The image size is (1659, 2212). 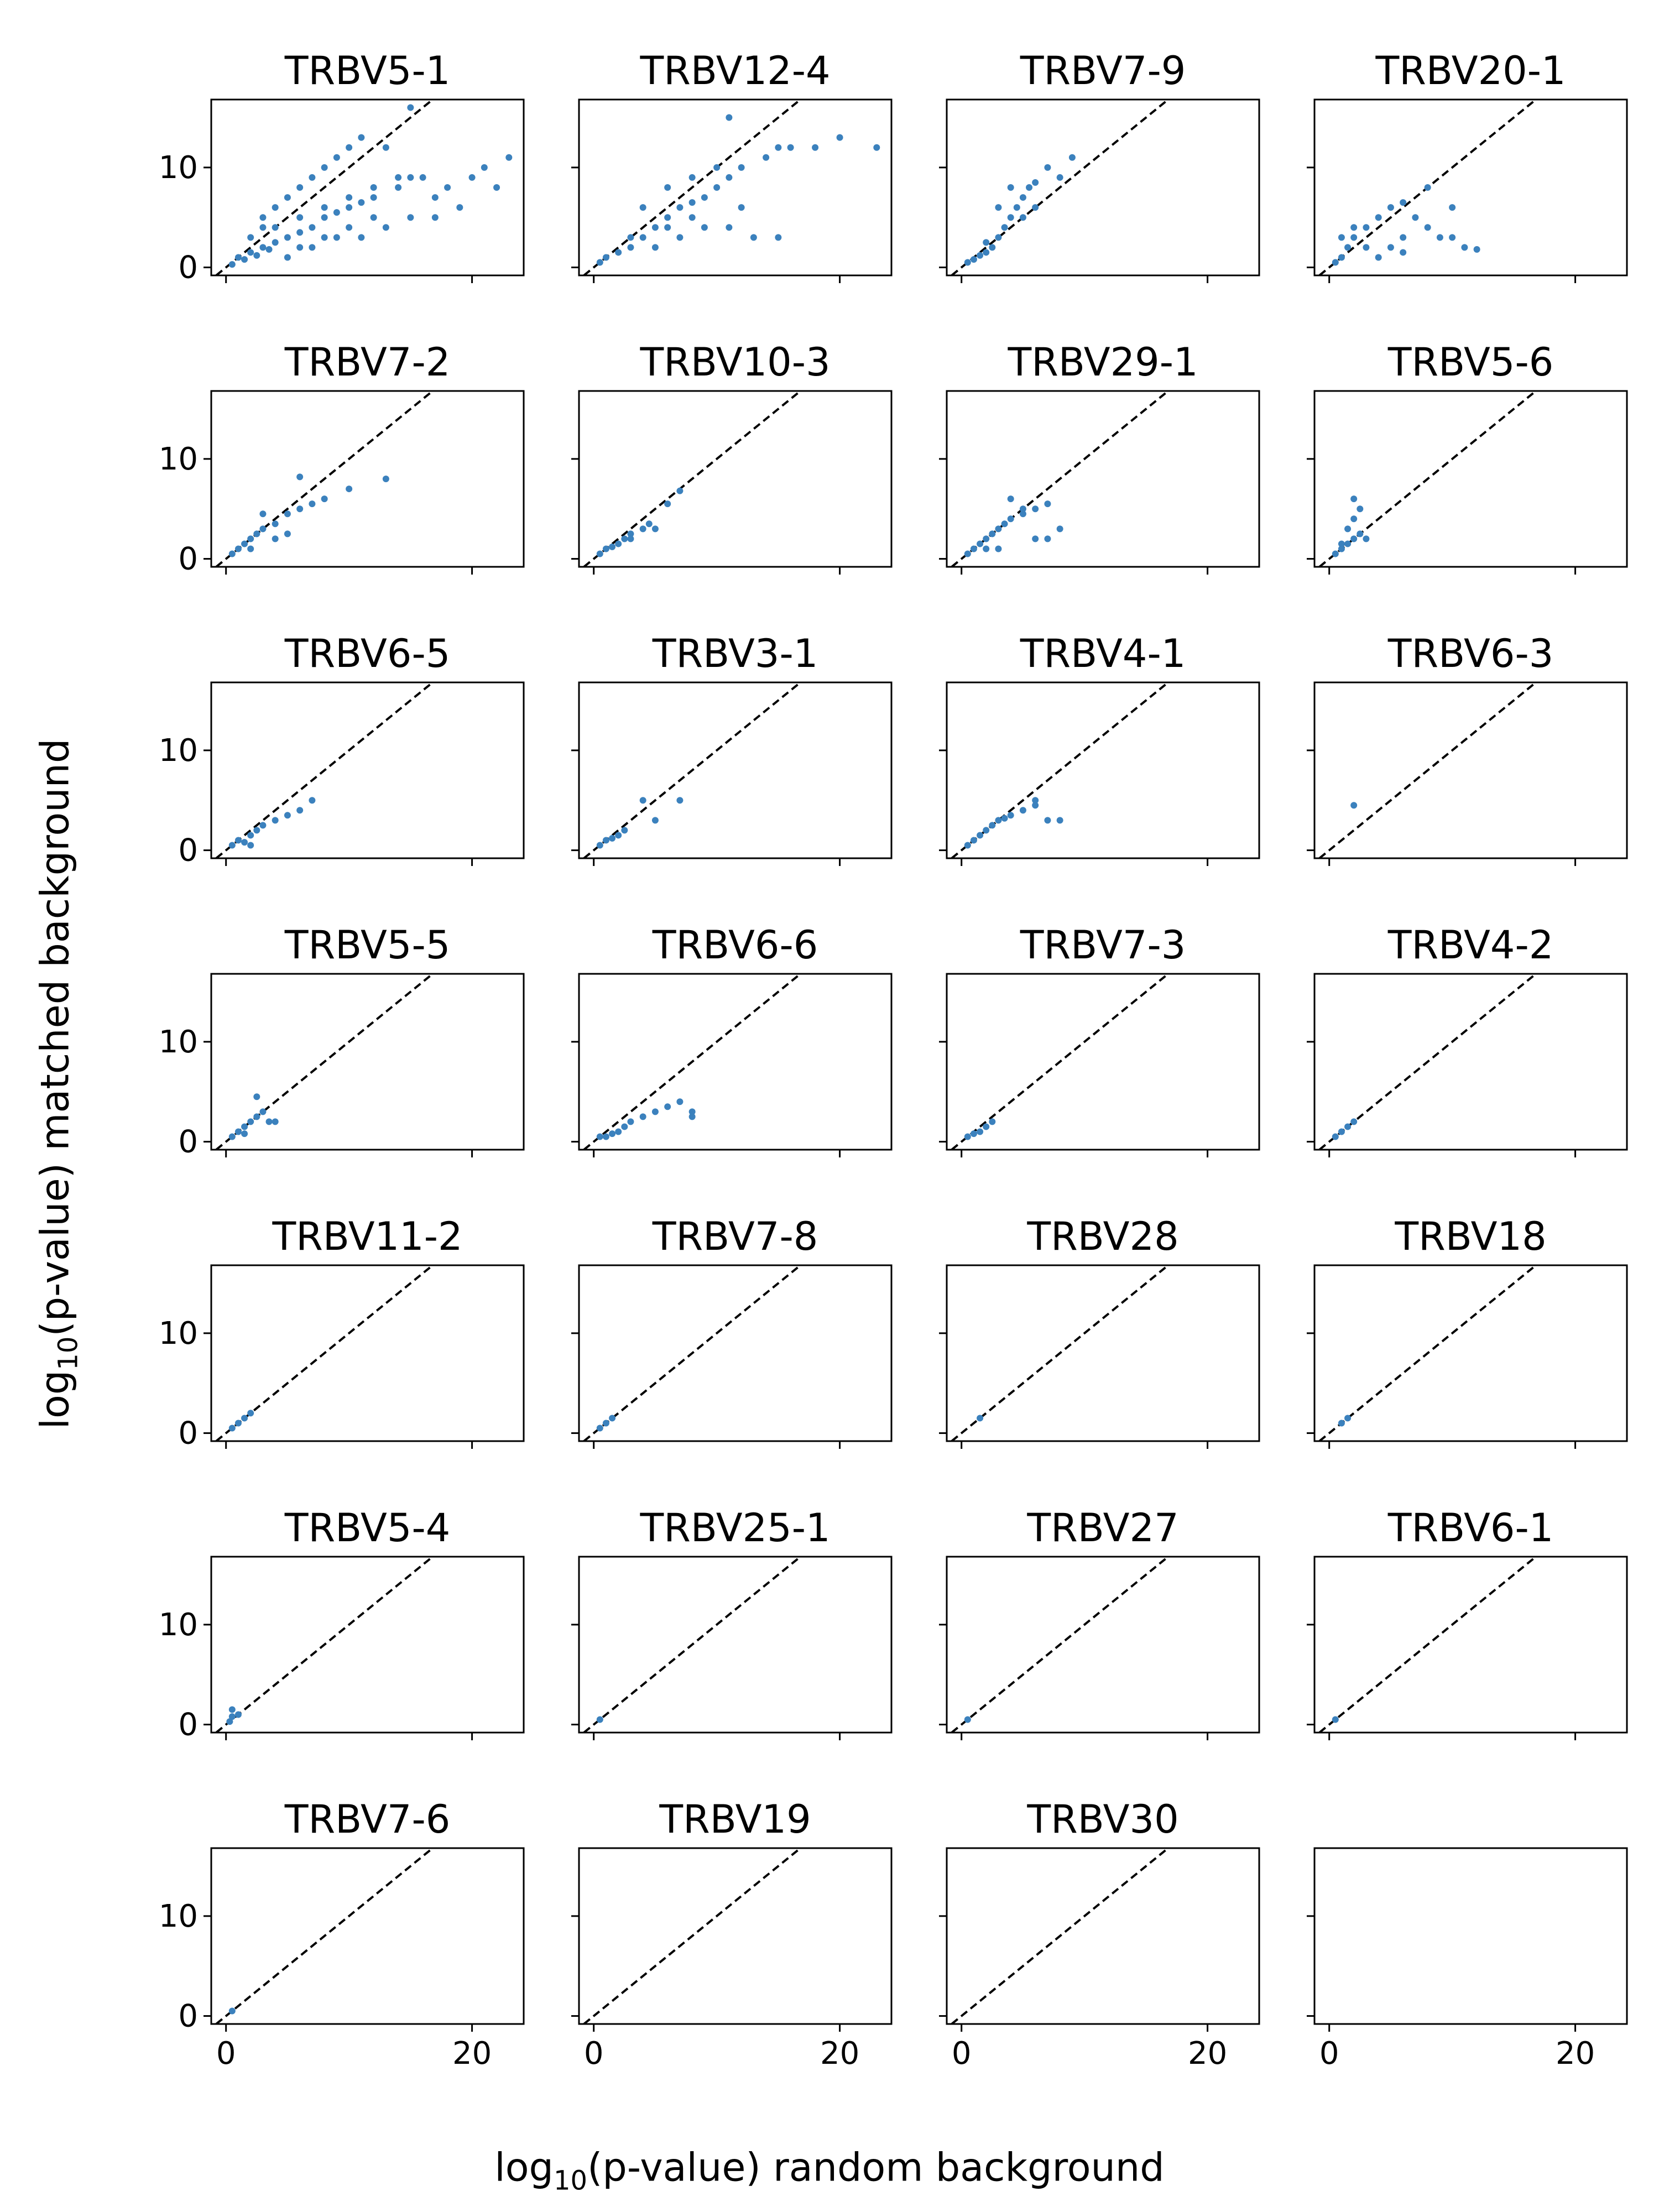 I want to click on subplot-title: TRBV6-1, so click(x=1470, y=1528).